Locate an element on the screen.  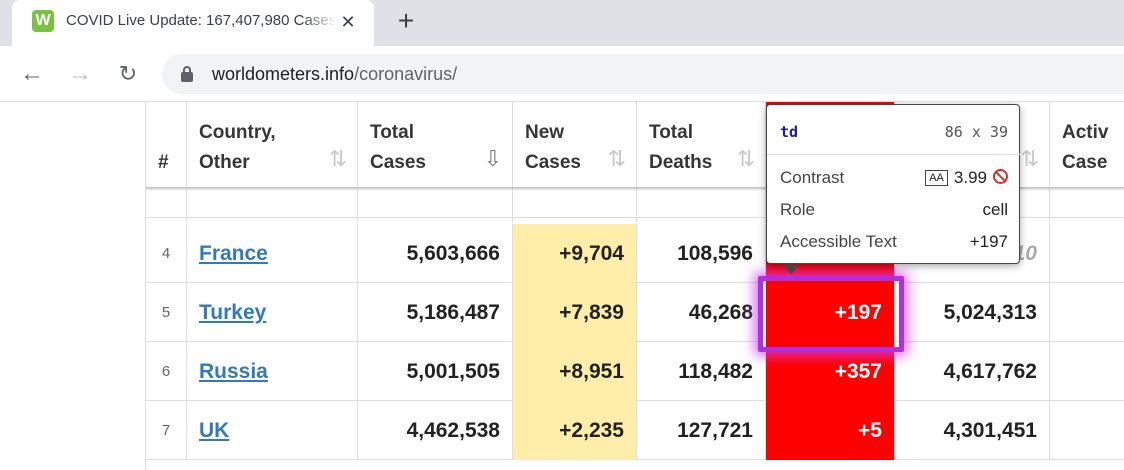
lock-icon is located at coordinates (187, 74).